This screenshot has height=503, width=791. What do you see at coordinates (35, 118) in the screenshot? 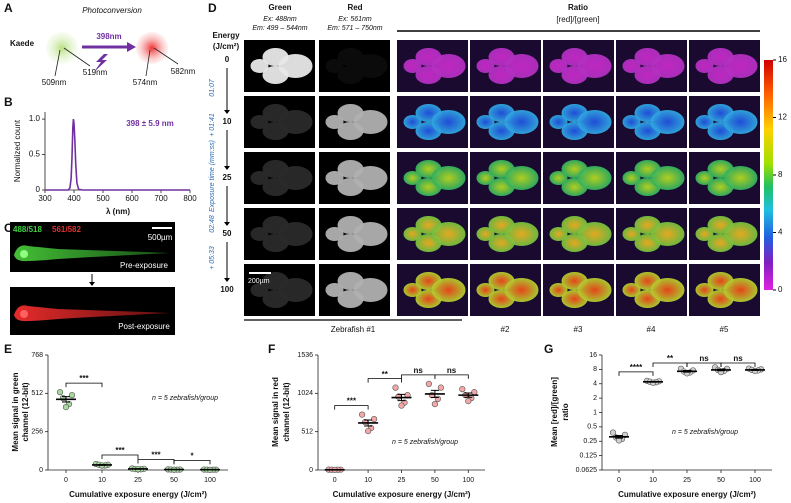
I see `y-tick-label: 1.0` at bounding box center [35, 118].